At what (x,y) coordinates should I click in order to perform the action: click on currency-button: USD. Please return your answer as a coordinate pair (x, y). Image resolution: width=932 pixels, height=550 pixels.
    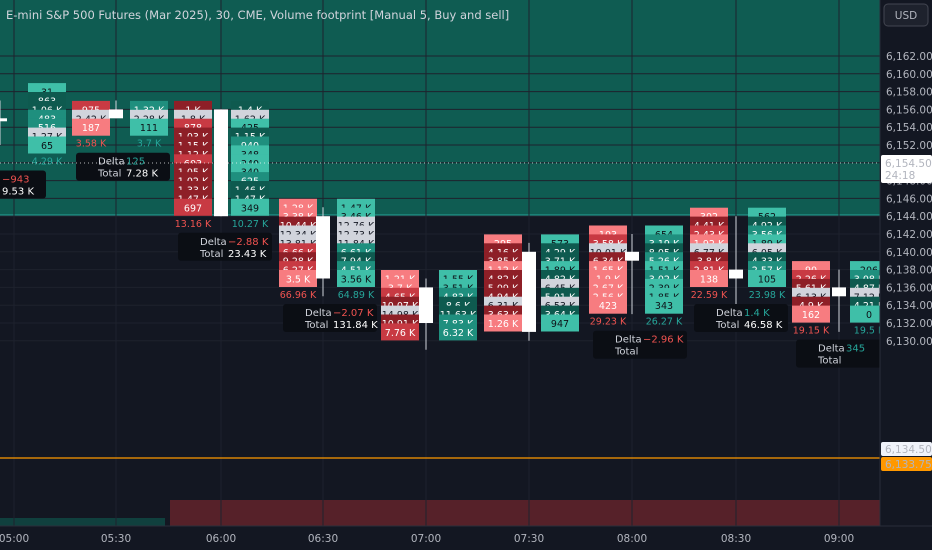
    Looking at the image, I should click on (906, 15).